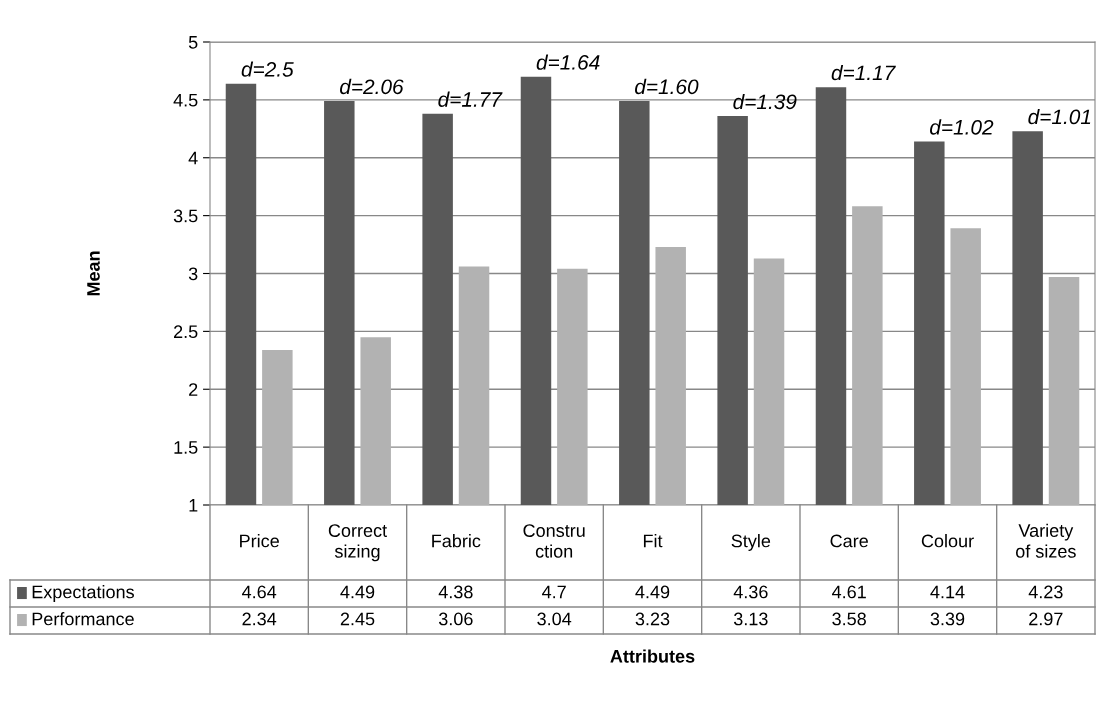  I want to click on data-label: 4.64, so click(259, 592).